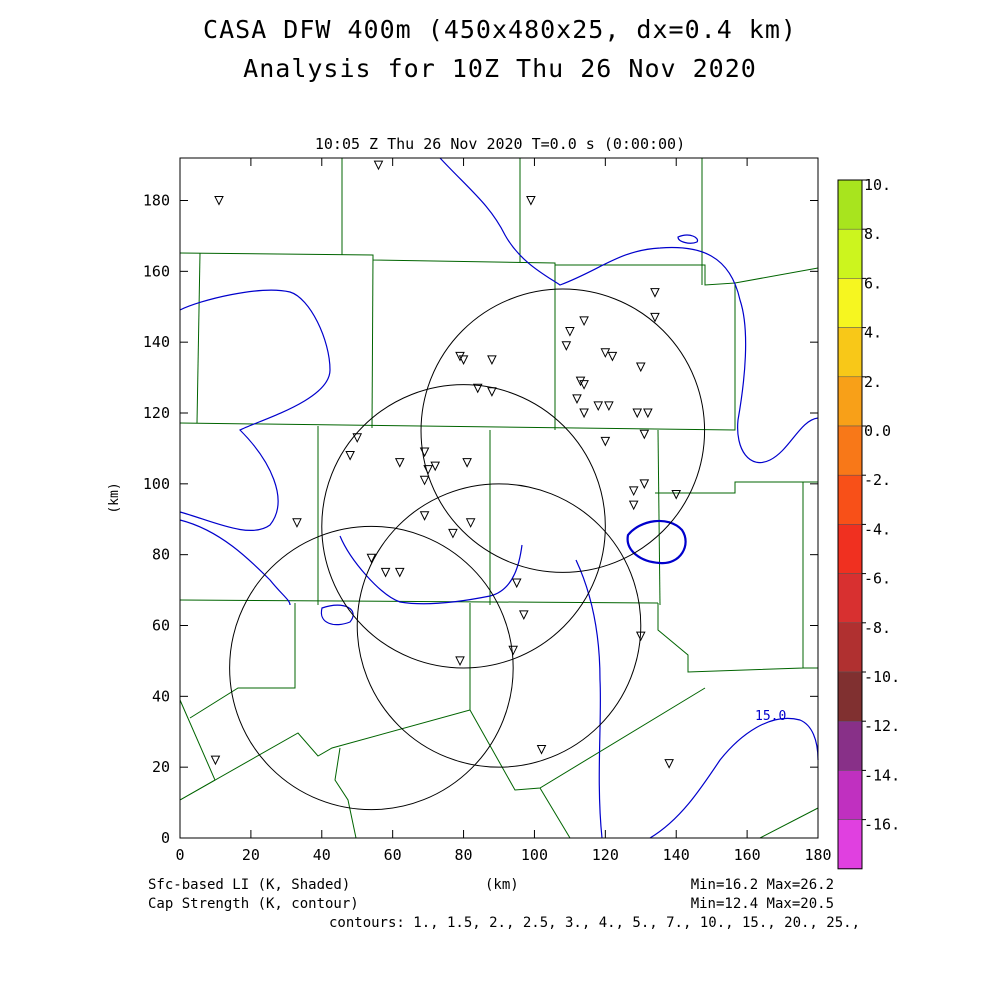 This screenshot has width=1000, height=1000. I want to click on colorbar-frame, so click(850, 524).